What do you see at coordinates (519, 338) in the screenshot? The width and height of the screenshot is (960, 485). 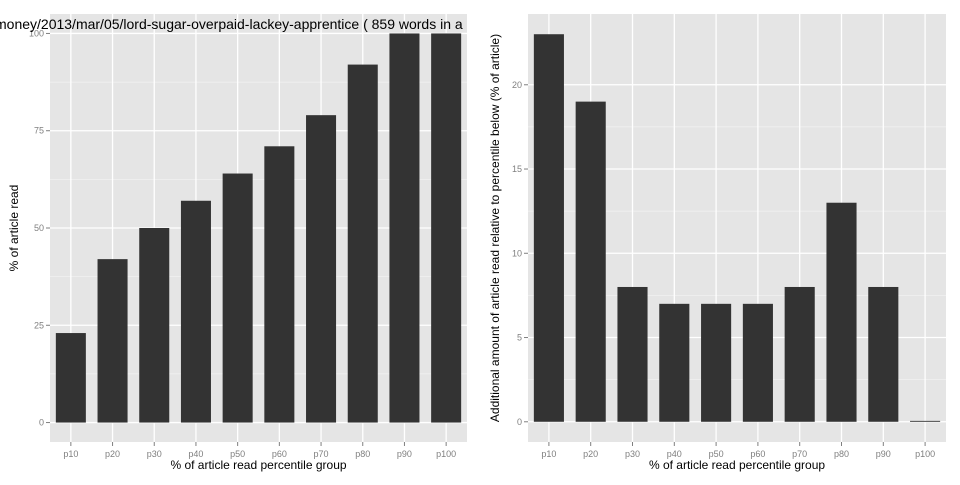 I see `y-tick-label: 5` at bounding box center [519, 338].